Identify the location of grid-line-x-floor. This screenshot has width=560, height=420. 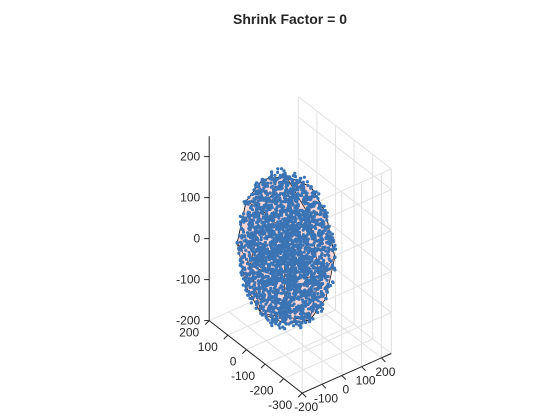
(328, 359).